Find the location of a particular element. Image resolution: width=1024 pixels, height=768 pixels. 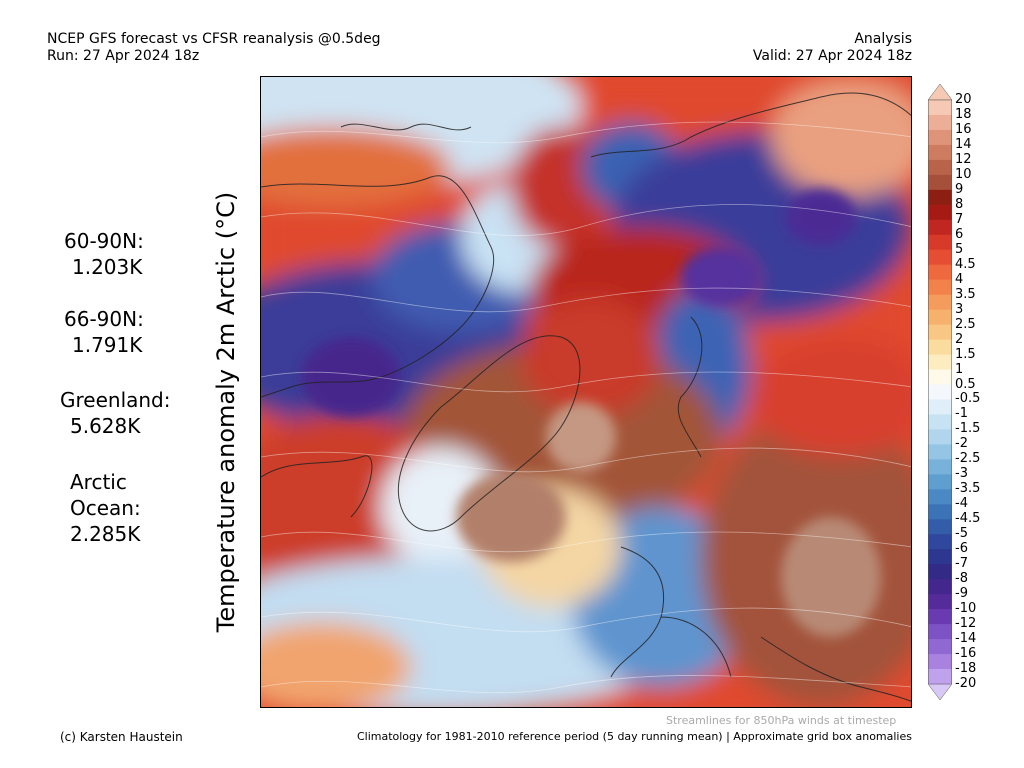

stat-value: 5.628K is located at coordinates (105, 426).